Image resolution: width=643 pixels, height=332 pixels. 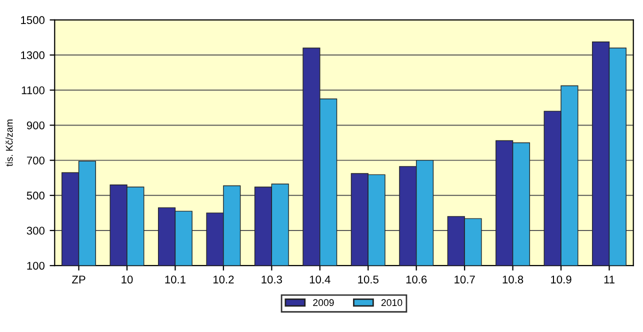 I want to click on x-tick-label: 10.5, so click(x=368, y=280).